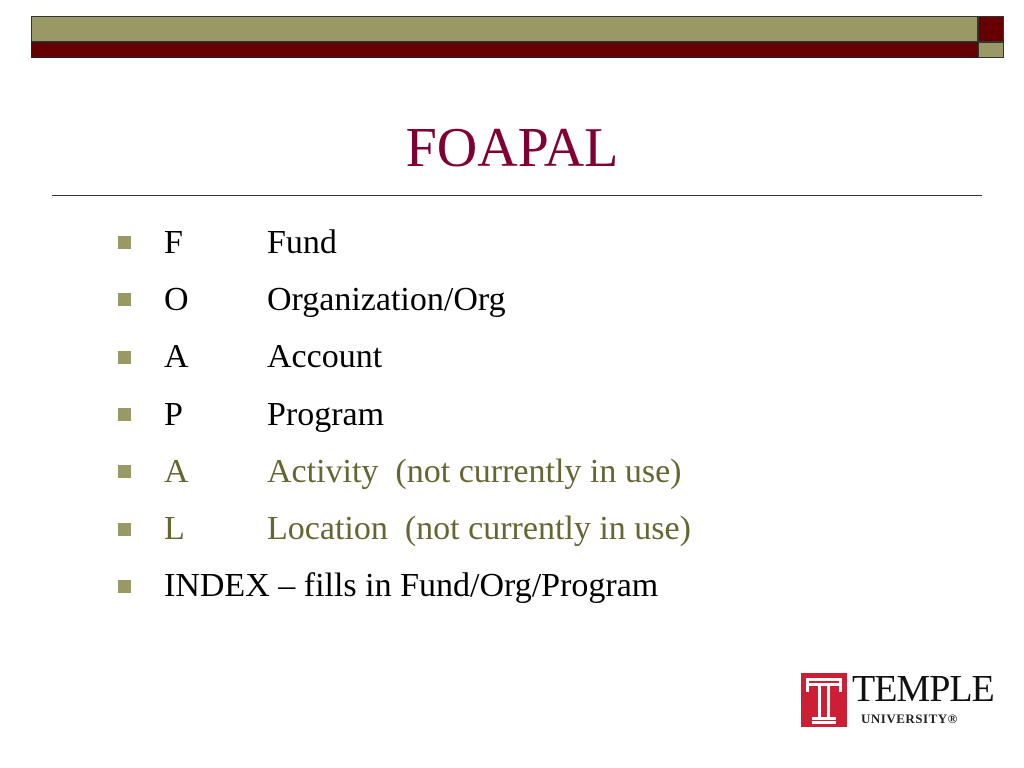  What do you see at coordinates (302, 242) in the screenshot?
I see `item-text: Fund` at bounding box center [302, 242].